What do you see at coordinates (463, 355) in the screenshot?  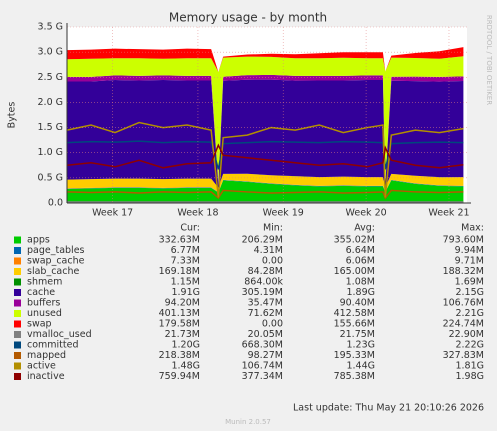 I see `table-cell: 327.83M` at bounding box center [463, 355].